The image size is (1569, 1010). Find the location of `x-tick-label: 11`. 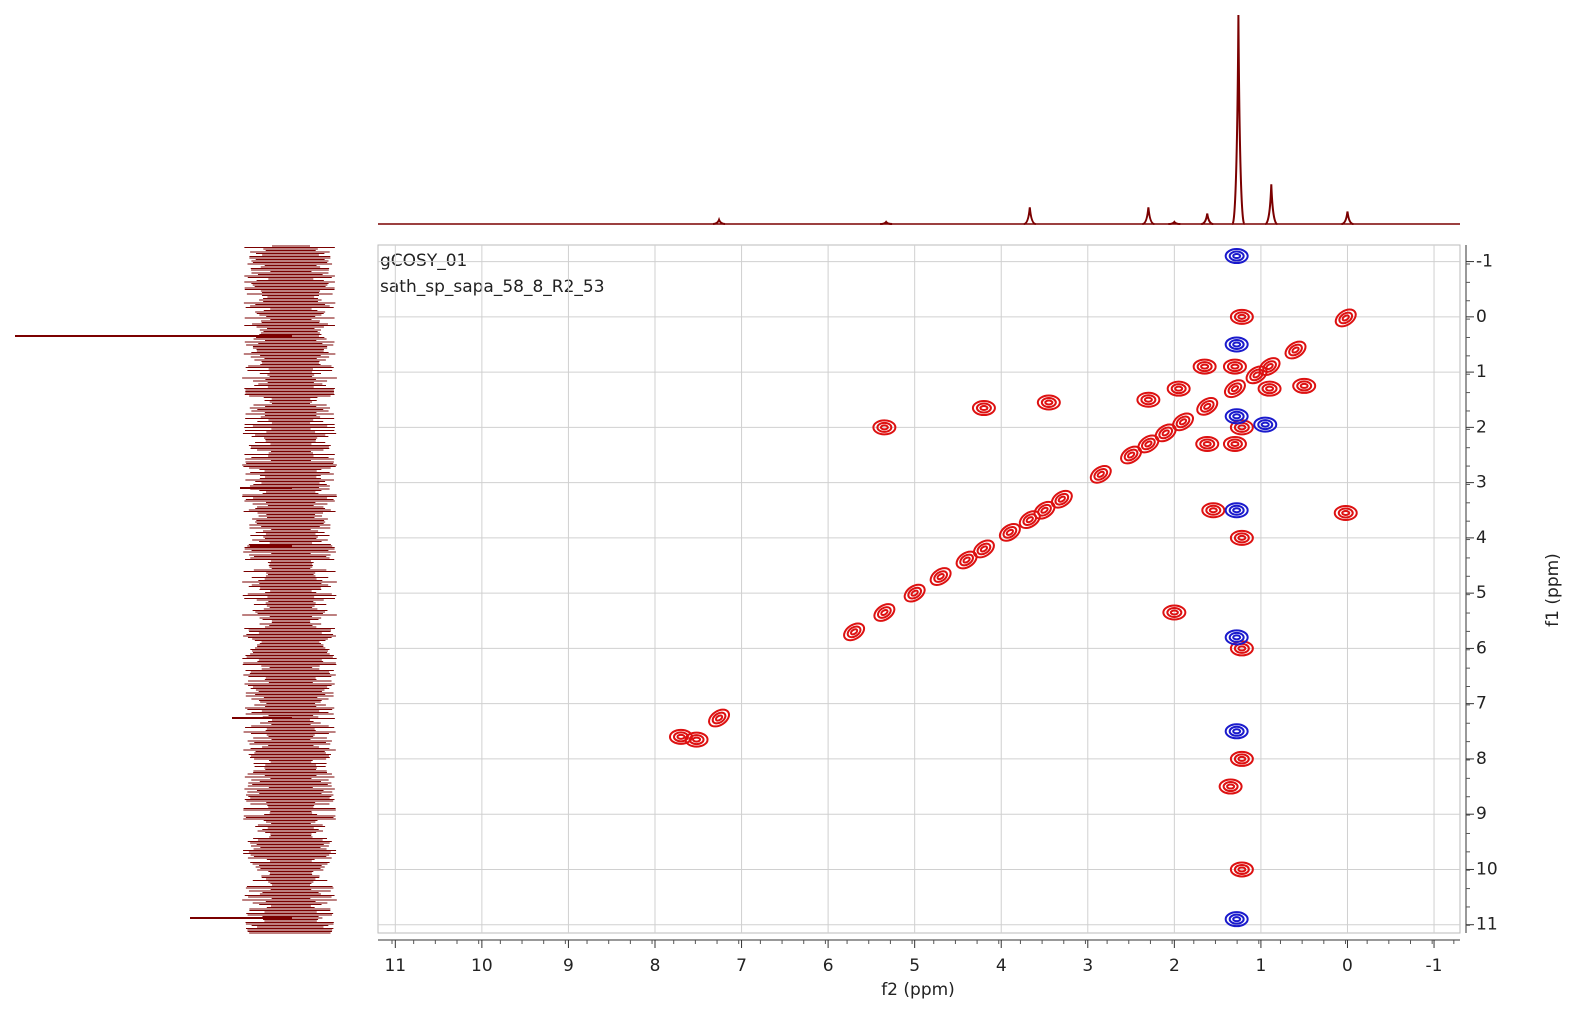

x-tick-label: 11 is located at coordinates (395, 966).